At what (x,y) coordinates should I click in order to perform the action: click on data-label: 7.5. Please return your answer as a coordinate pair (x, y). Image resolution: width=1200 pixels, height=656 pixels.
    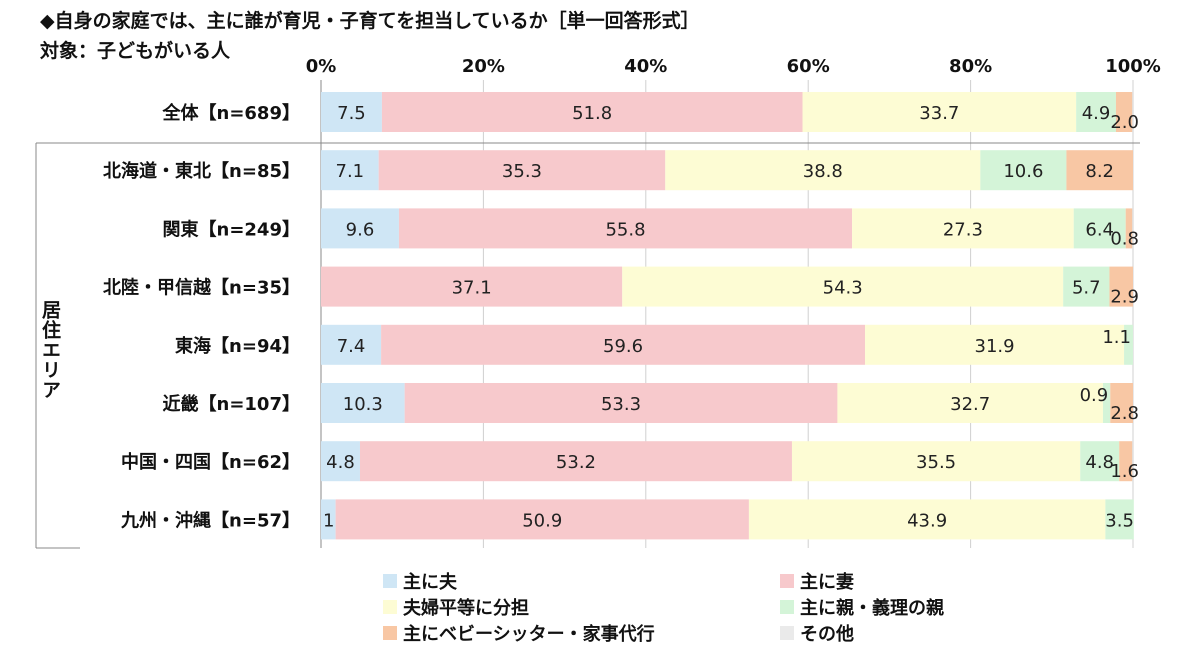
    Looking at the image, I should click on (351, 113).